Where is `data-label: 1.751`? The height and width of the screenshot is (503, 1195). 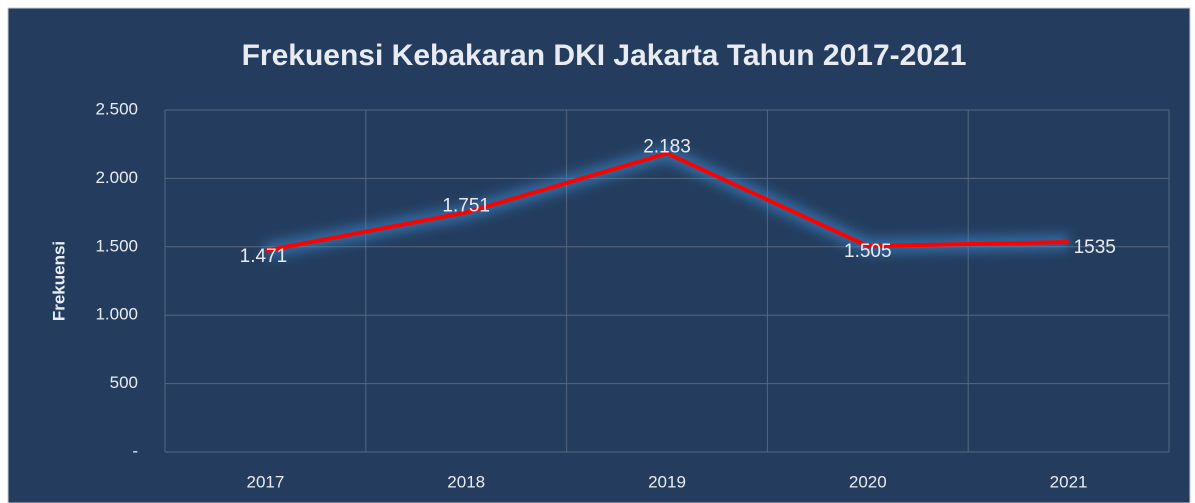
data-label: 1.751 is located at coordinates (466, 205).